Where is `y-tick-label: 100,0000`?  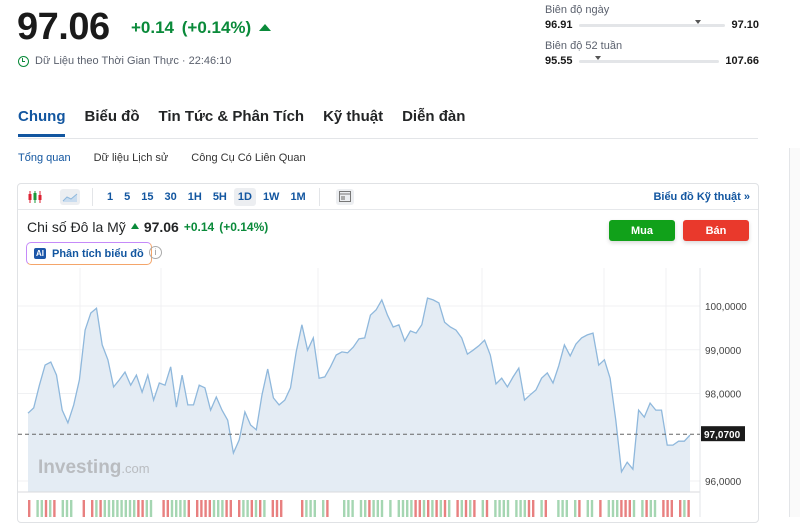 y-tick-label: 100,0000 is located at coordinates (726, 307).